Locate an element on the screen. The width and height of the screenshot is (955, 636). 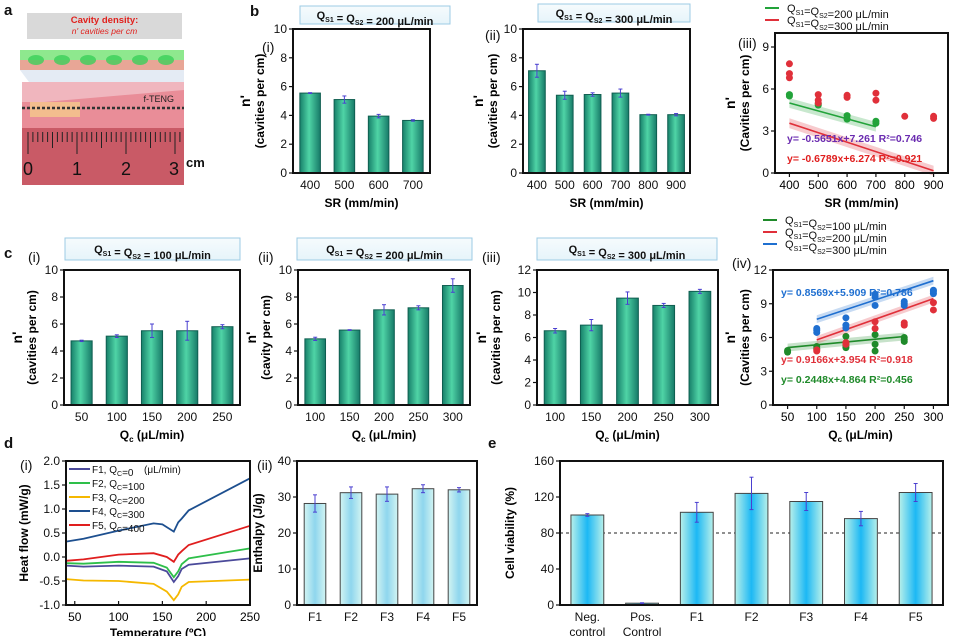
y-tick-label: 3 is located at coordinates (765, 131).